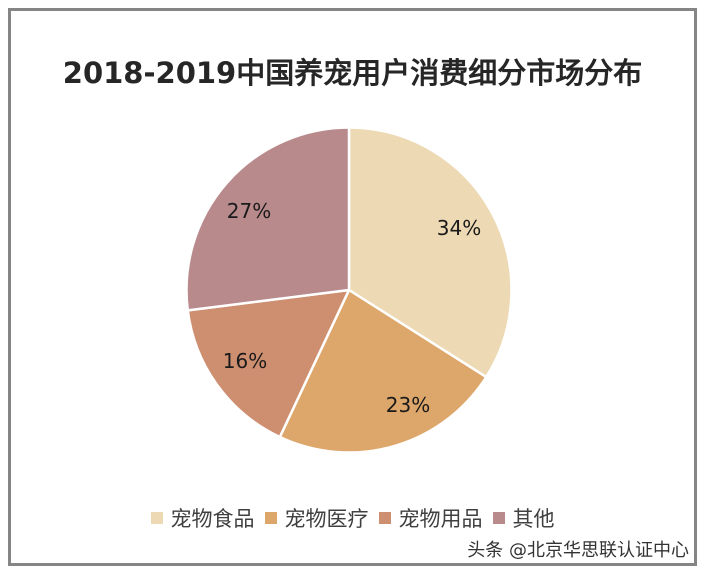  I want to click on pie-slice-other, so click(268, 219).